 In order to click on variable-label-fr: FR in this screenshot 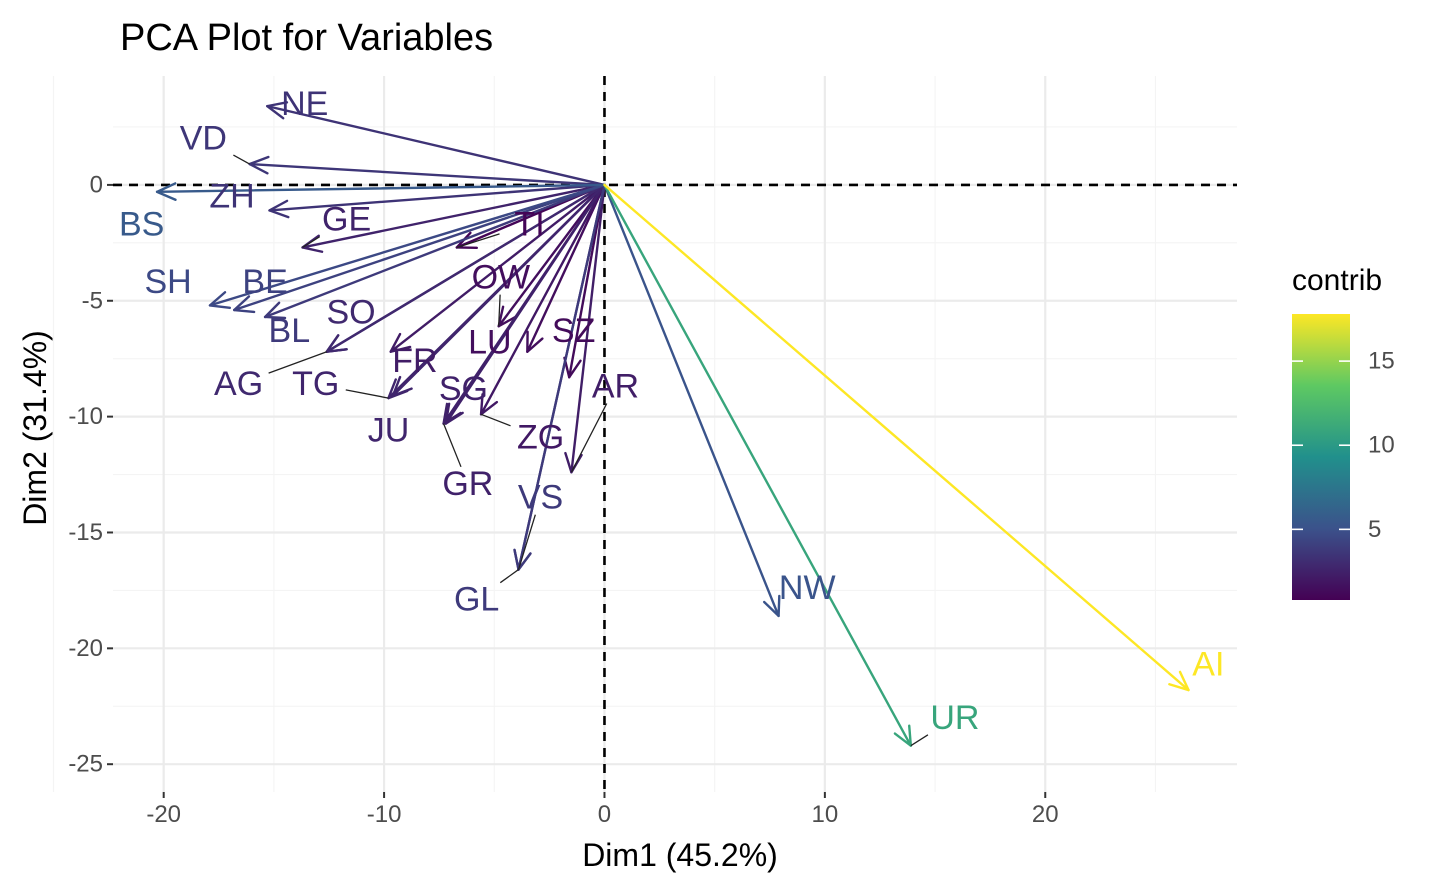, I will do `click(414, 361)`.